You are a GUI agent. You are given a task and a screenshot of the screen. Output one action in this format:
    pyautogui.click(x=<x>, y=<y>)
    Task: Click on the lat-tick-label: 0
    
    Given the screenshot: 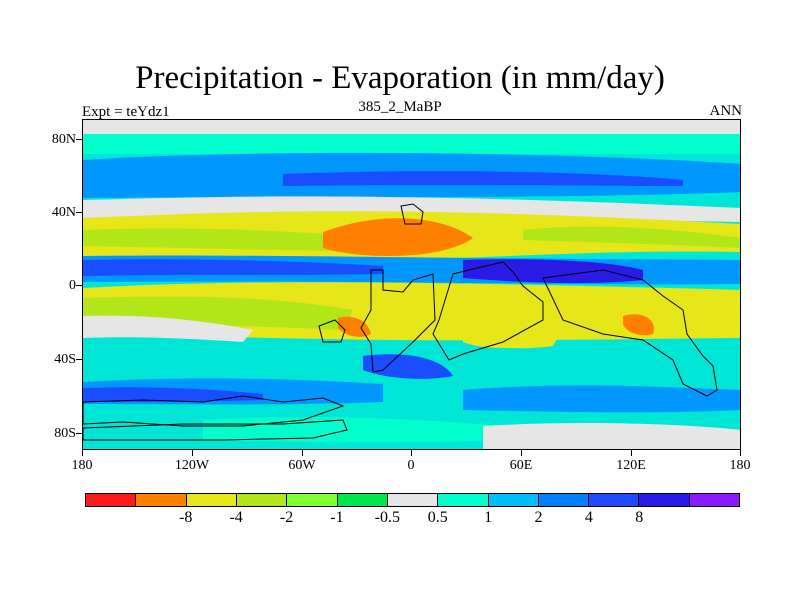 What is the action you would take?
    pyautogui.click(x=72, y=285)
    